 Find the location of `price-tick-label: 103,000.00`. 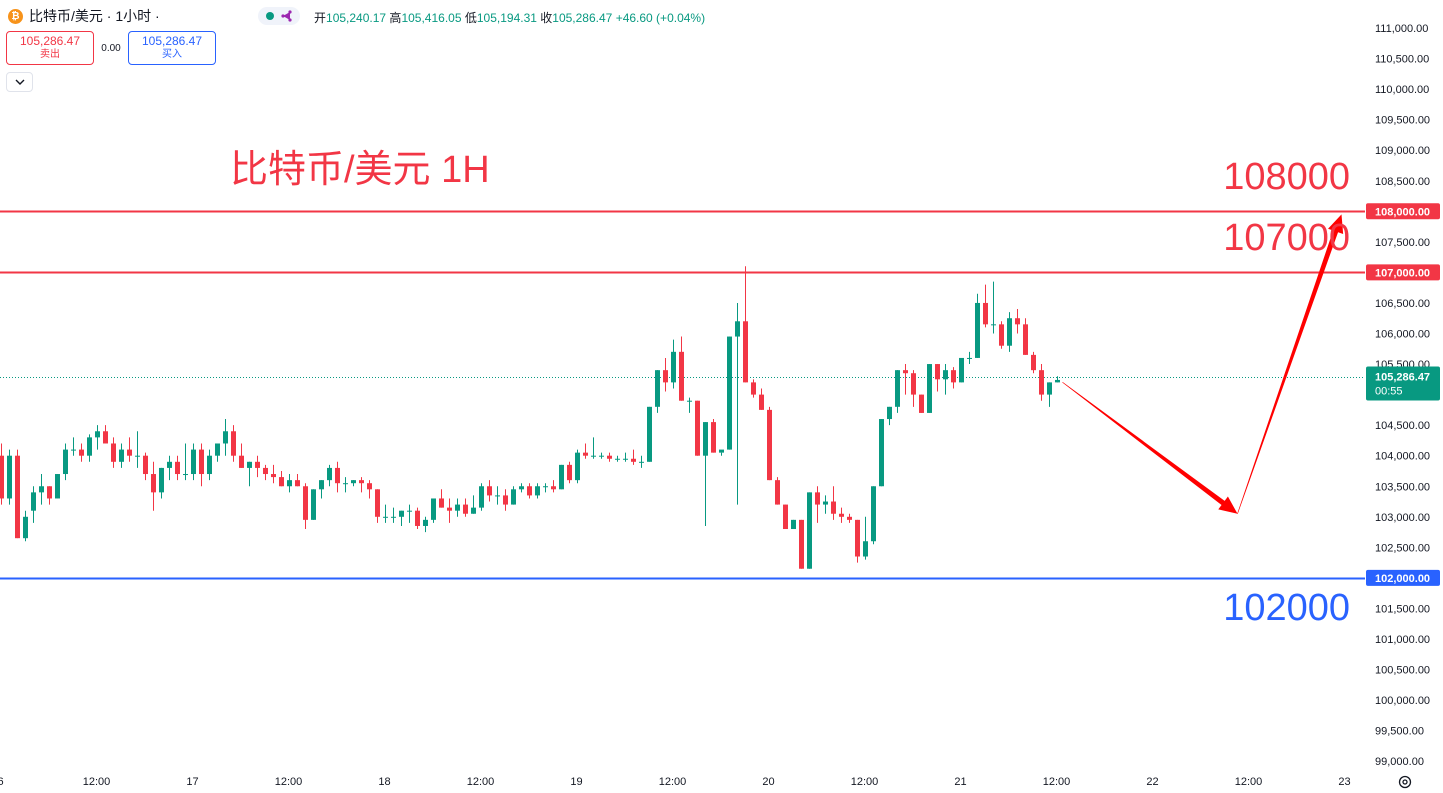

price-tick-label: 103,000.00 is located at coordinates (1402, 518).